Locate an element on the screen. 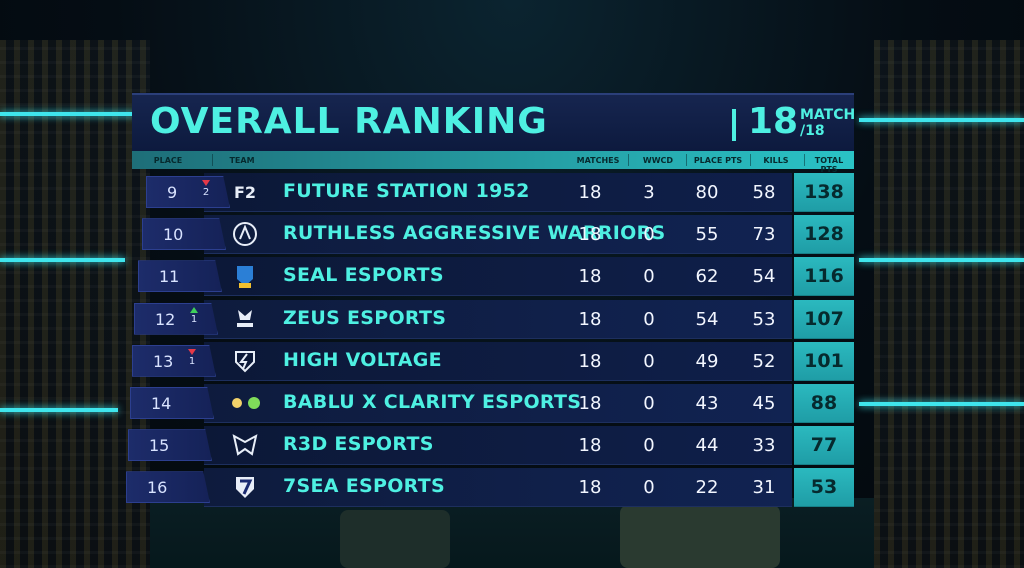  rank-up-arrow-icon is located at coordinates (194, 309).